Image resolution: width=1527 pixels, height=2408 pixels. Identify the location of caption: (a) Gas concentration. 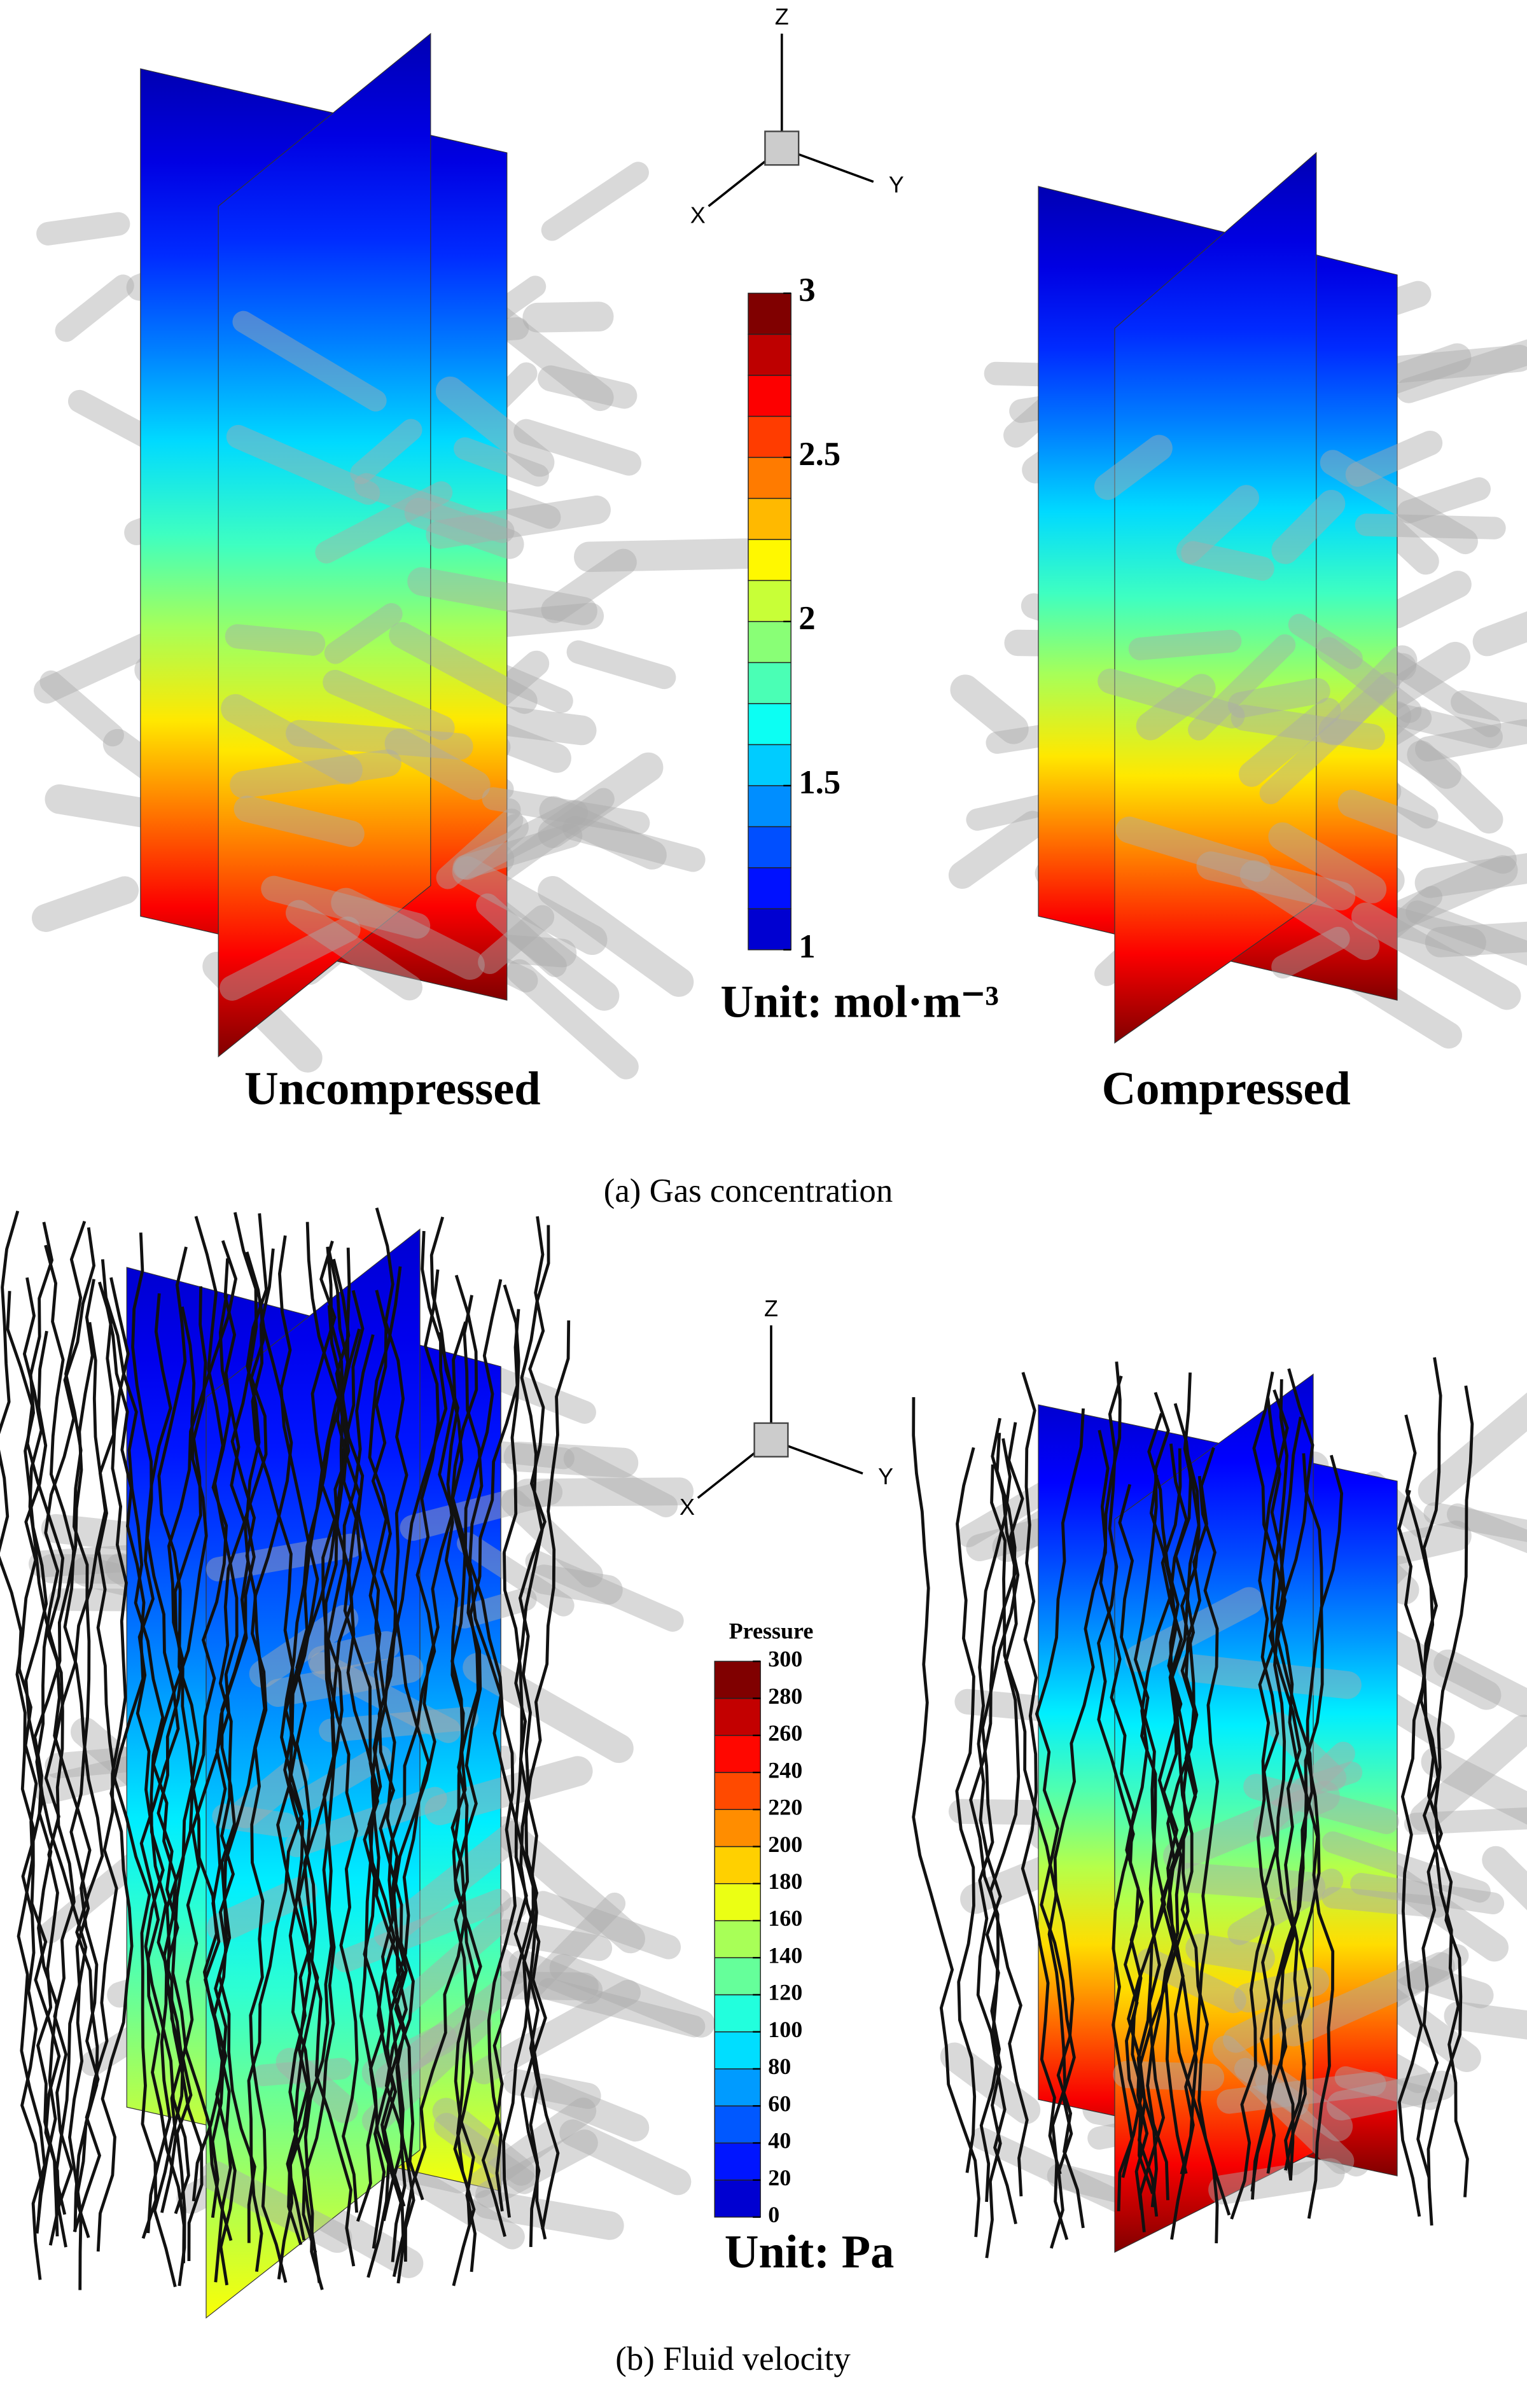
(748, 1191).